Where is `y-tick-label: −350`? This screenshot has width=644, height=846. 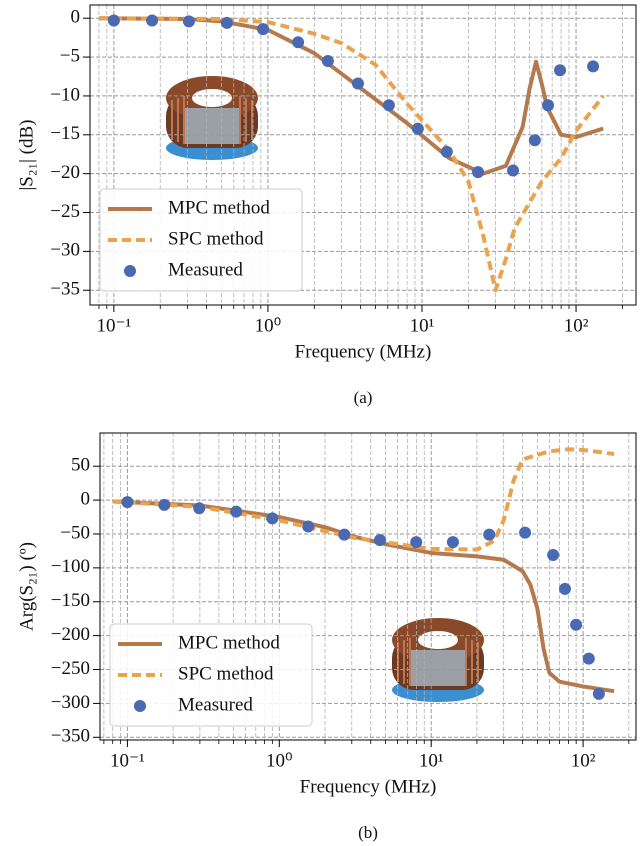 y-tick-label: −350 is located at coordinates (70, 736).